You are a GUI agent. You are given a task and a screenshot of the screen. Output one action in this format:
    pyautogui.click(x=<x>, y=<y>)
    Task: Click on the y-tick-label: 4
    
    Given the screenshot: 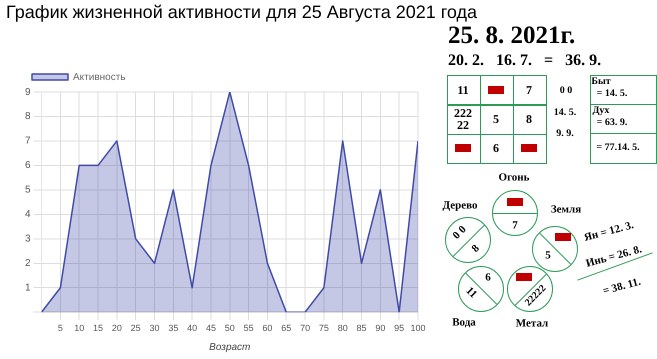 What is the action you would take?
    pyautogui.click(x=28, y=214)
    